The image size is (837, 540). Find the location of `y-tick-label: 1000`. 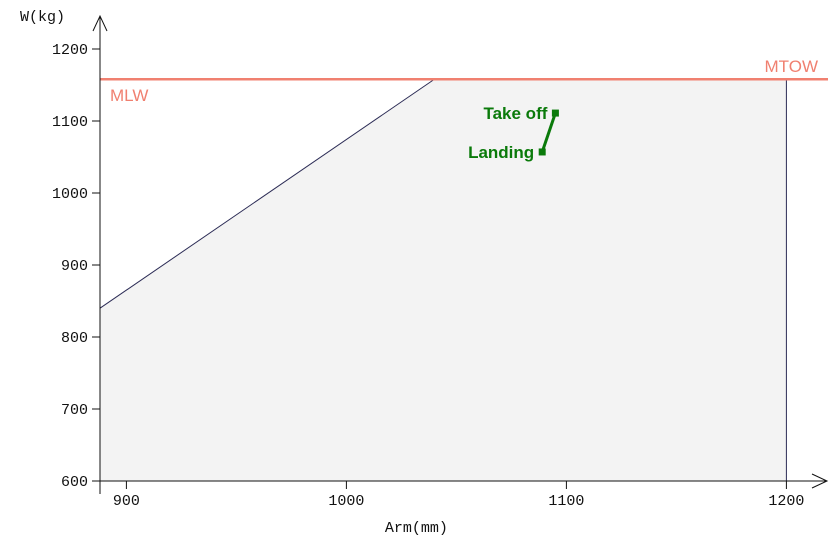

y-tick-label: 1000 is located at coordinates (70, 194).